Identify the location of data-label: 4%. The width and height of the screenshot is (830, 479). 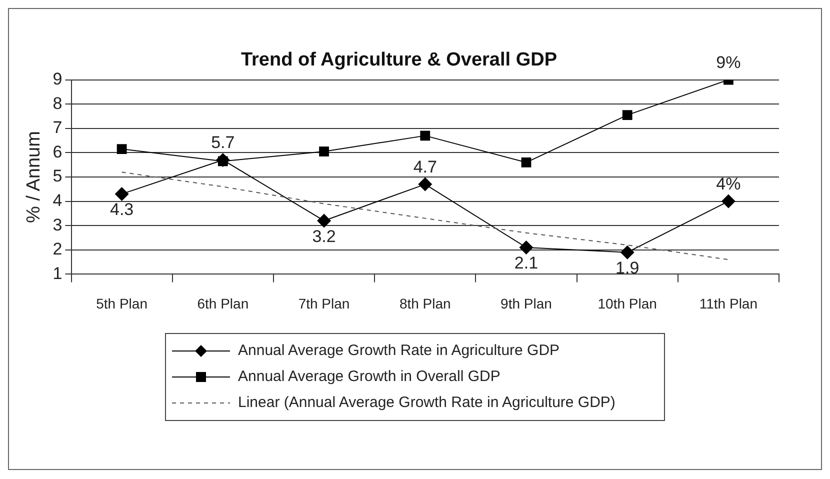
(728, 184).